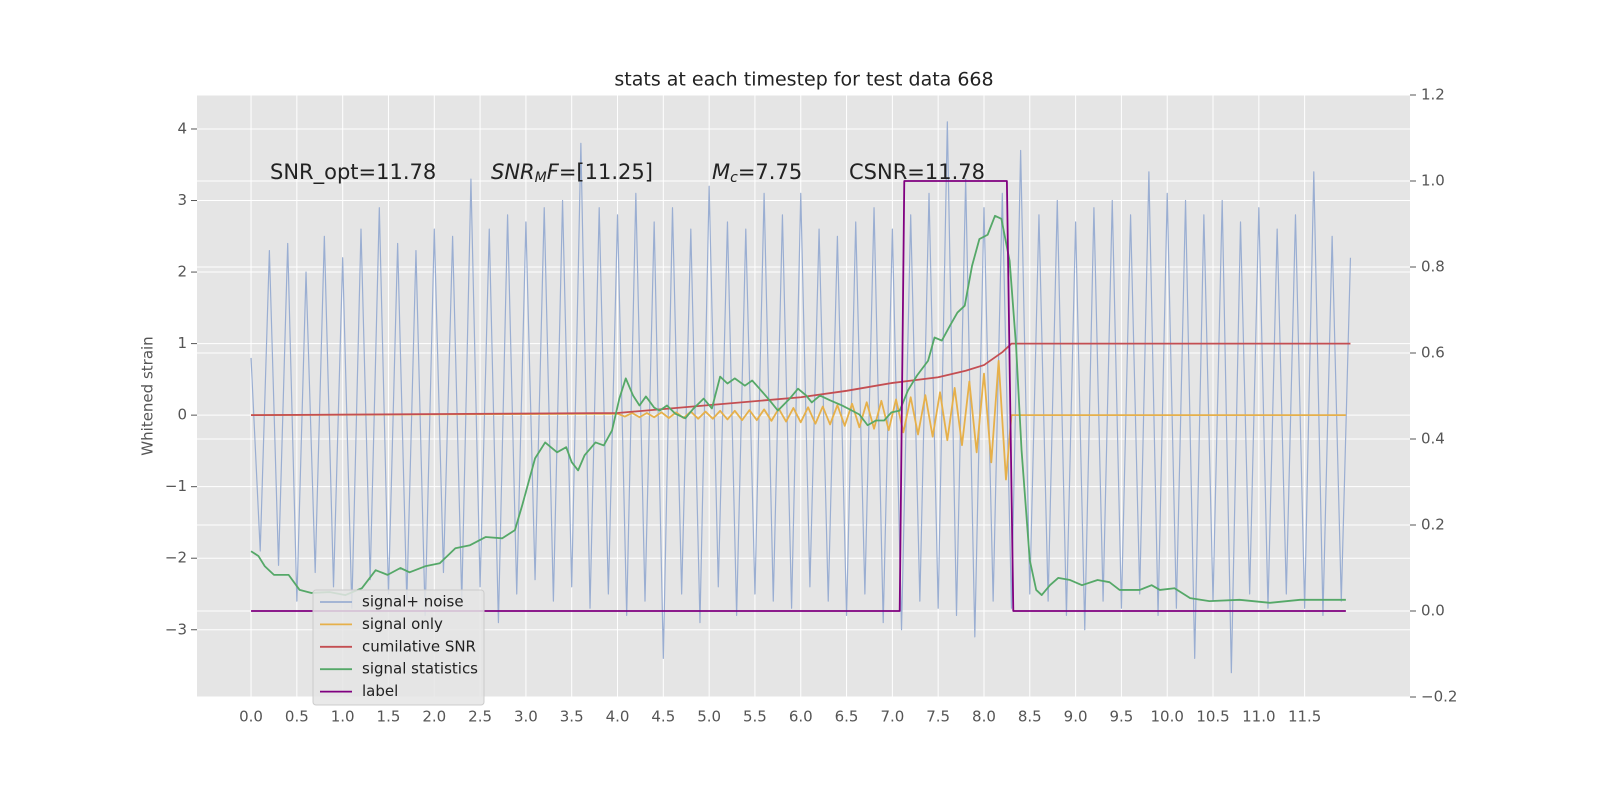  Describe the element at coordinates (1030, 717) in the screenshot. I see `x-tick-label: 8.5` at that location.